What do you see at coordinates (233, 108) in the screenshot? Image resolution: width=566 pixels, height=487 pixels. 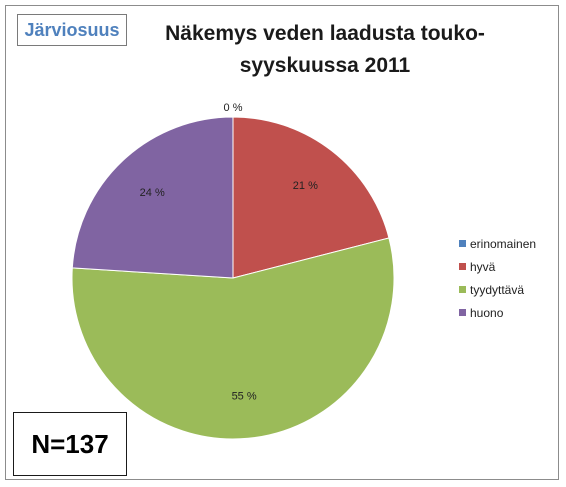 I see `data-label-erinomainen: 0 %` at bounding box center [233, 108].